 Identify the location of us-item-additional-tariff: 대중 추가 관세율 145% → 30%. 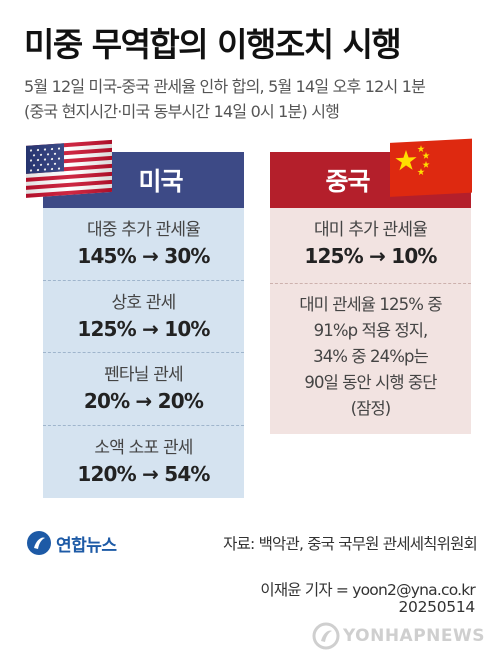
(143, 244).